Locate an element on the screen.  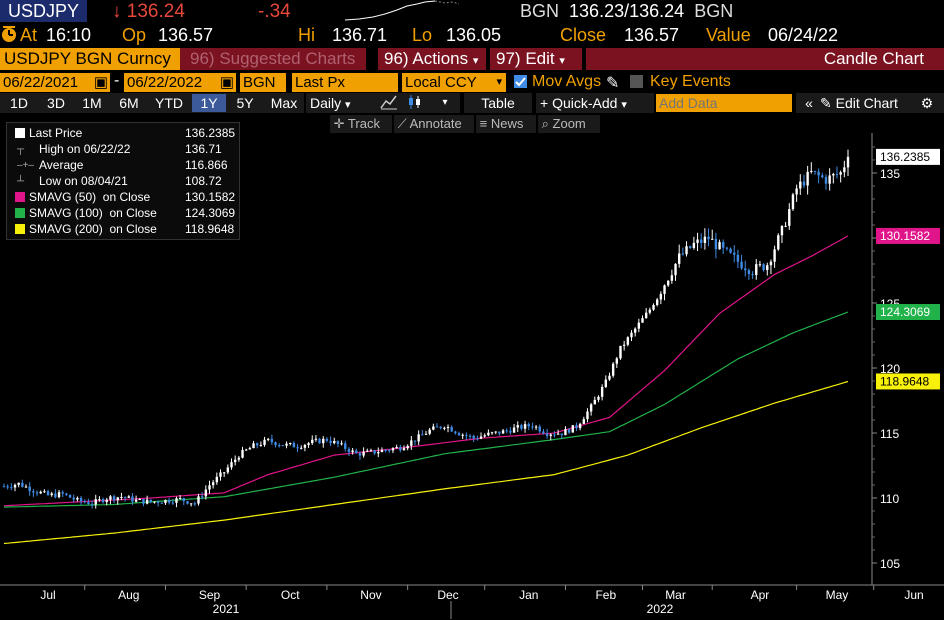
table-button: Table is located at coordinates (498, 103).